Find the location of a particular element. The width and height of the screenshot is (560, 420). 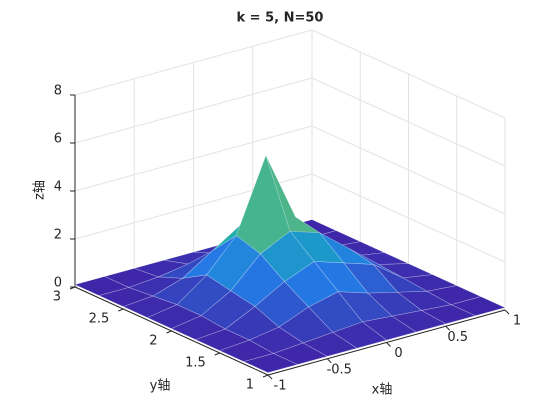

x-axis-label: x轴 is located at coordinates (382, 390).